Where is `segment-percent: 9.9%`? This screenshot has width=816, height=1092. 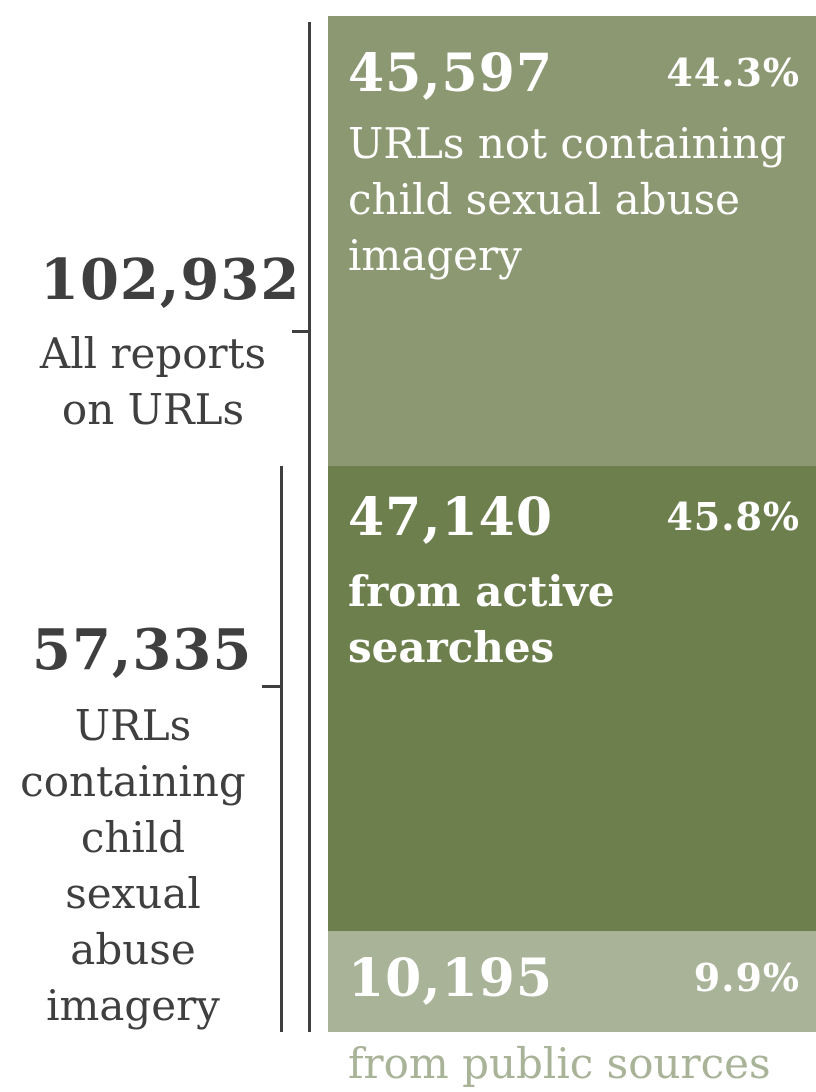 segment-percent: 9.9% is located at coordinates (746, 978).